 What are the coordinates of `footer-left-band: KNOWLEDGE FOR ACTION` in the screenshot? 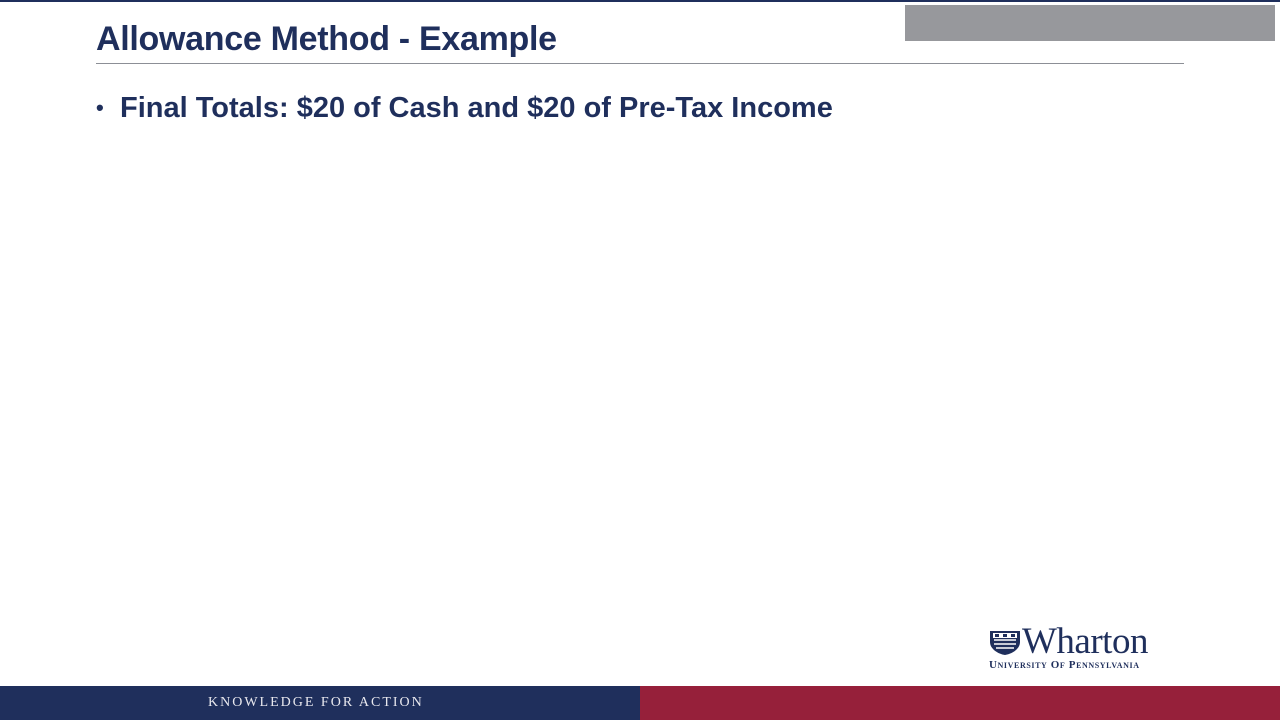 It's located at (320, 703).